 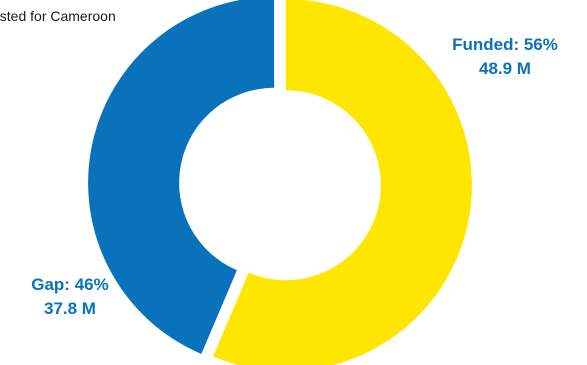 What do you see at coordinates (58, 16) in the screenshot?
I see `chart-caption: ested for Cameroon` at bounding box center [58, 16].